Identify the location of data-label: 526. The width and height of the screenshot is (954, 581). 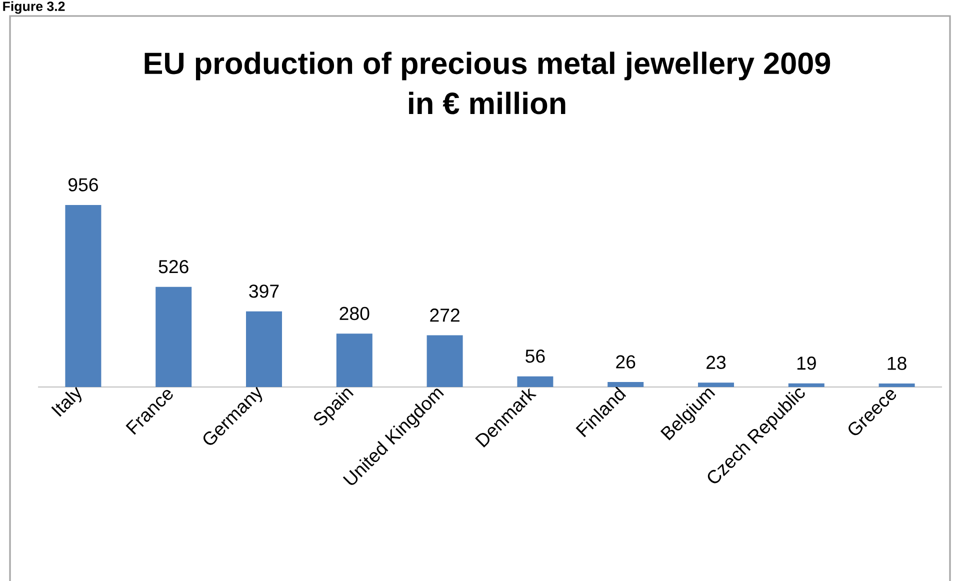
(173, 267).